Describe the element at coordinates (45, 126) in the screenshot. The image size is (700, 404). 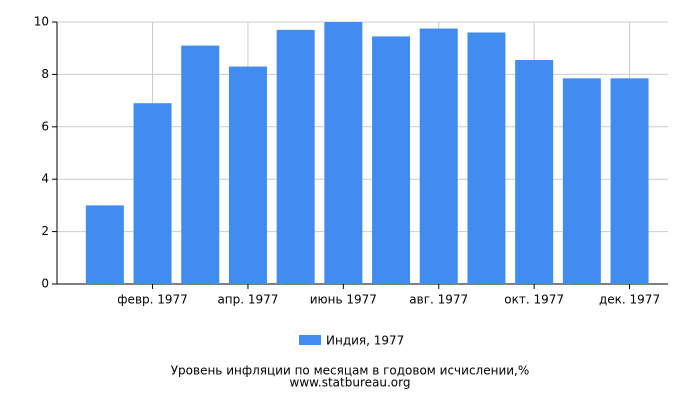
I see `y-tick-label: 6` at that location.